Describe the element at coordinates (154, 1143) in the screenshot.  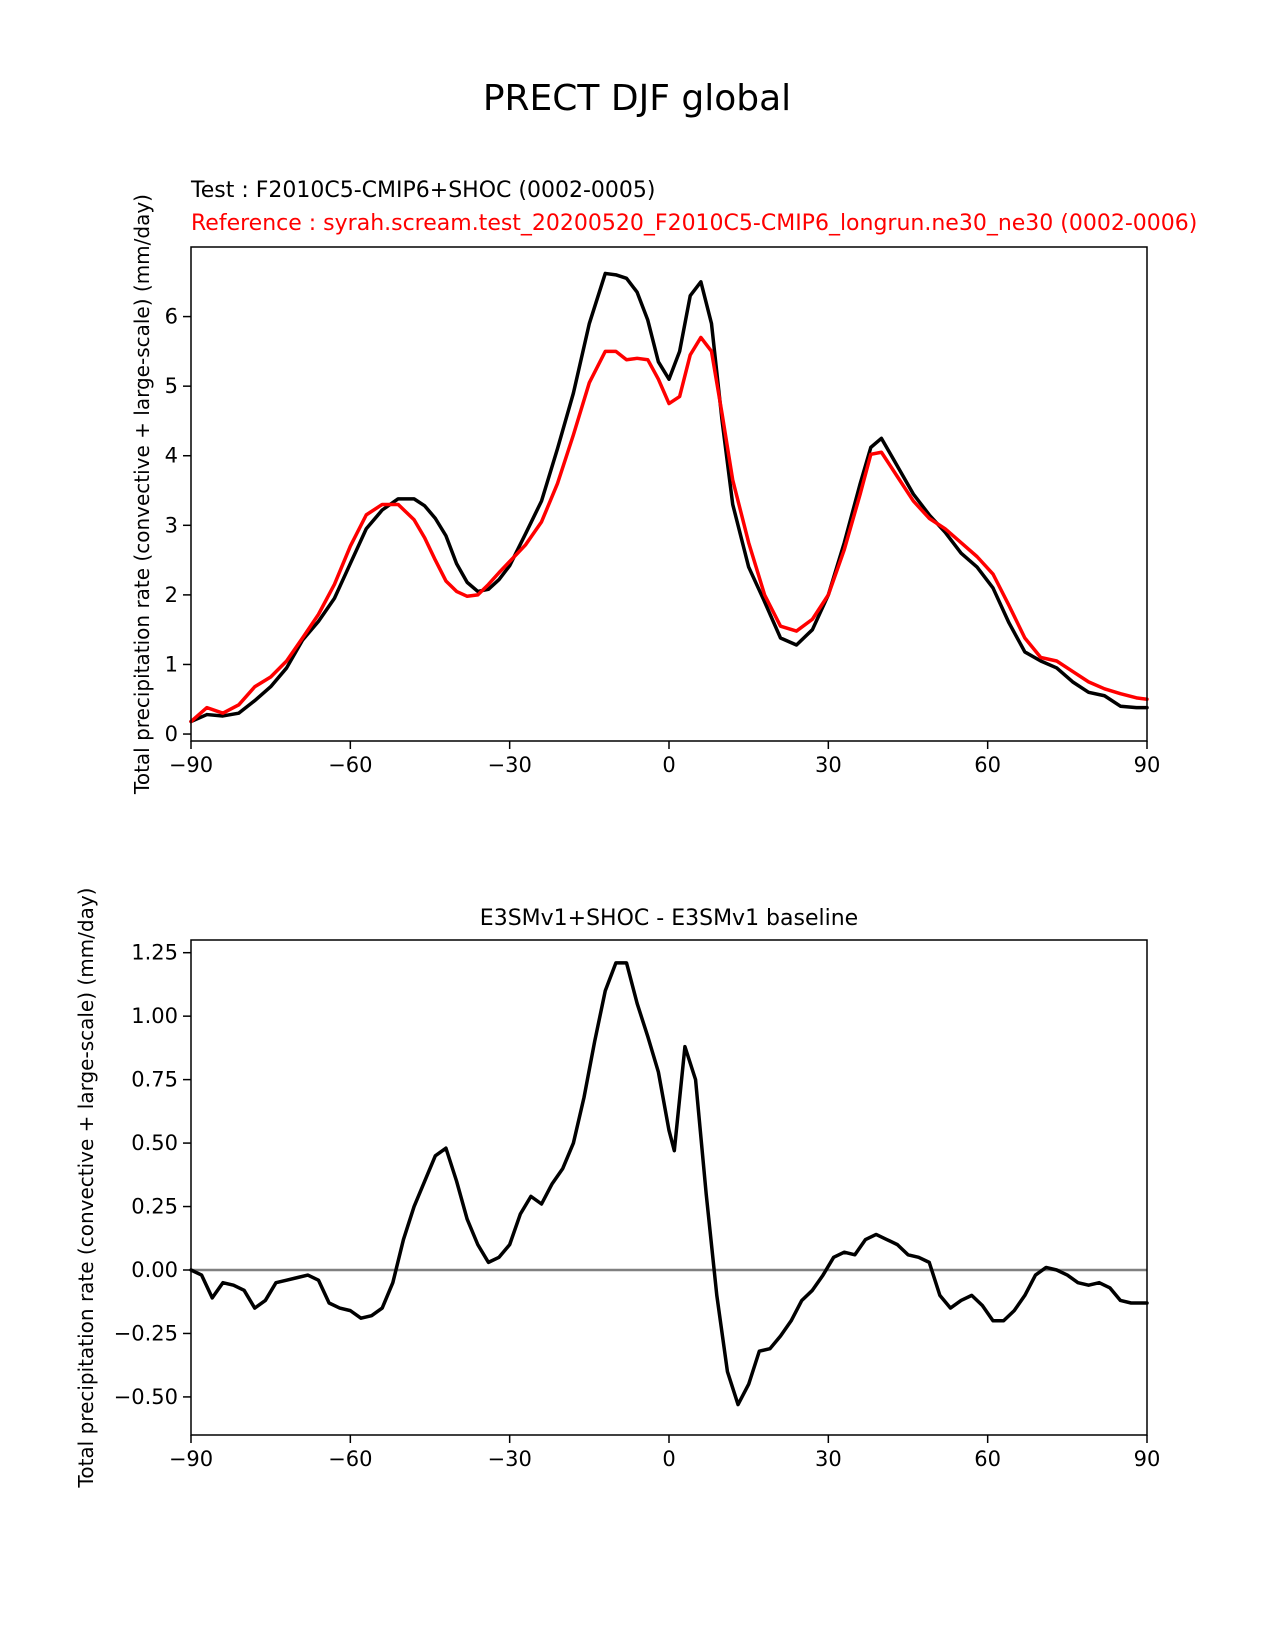
I see `y-tick-label: 0.50` at that location.